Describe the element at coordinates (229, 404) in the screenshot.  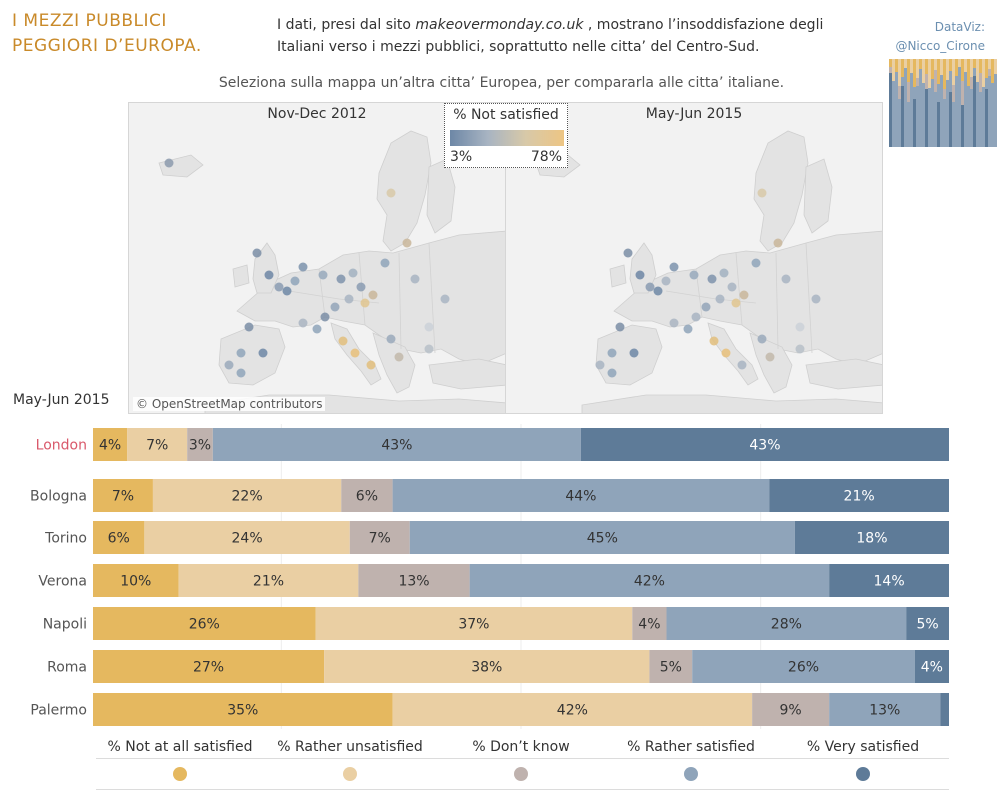
I see `osm-attribution: © OpenStreetMap contributors` at that location.